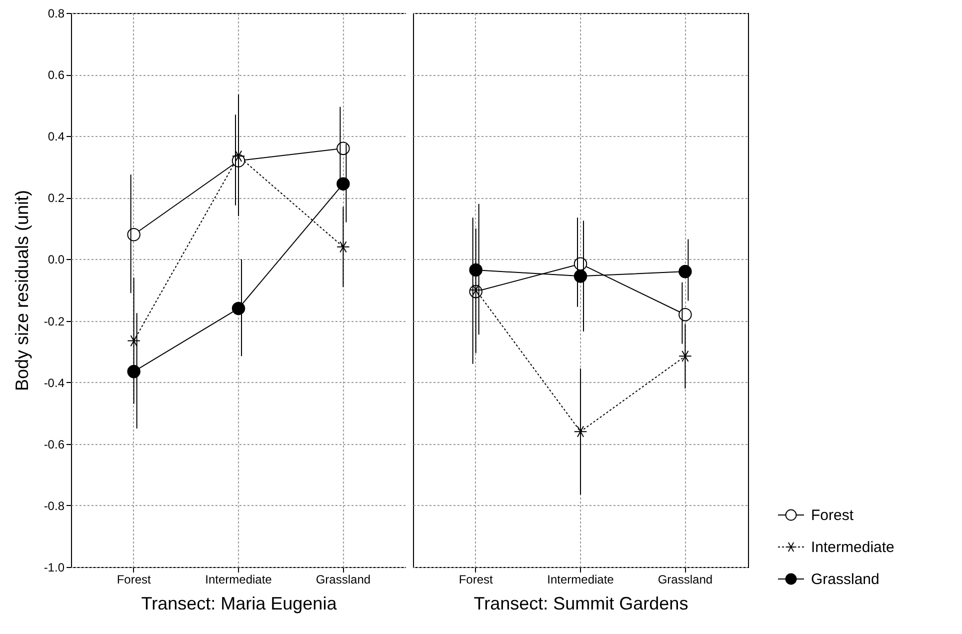  Describe the element at coordinates (852, 547) in the screenshot. I see `legend-label: Intermediate` at that location.